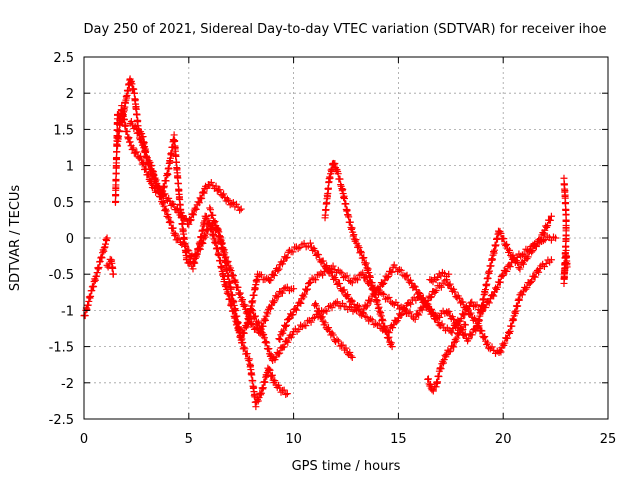 The height and width of the screenshot is (480, 640). Describe the element at coordinates (503, 439) in the screenshot. I see `x-tick-label-4: 20` at that location.